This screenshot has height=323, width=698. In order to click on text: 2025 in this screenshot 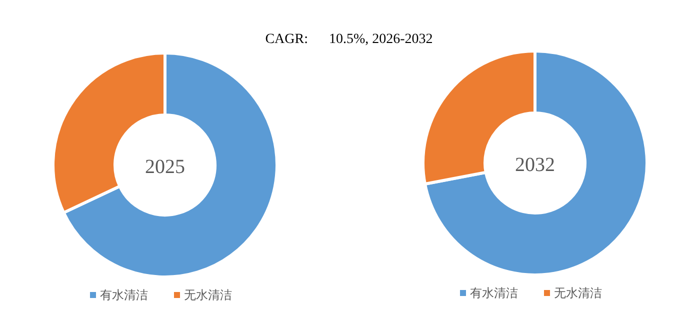, I will do `click(165, 167)`.